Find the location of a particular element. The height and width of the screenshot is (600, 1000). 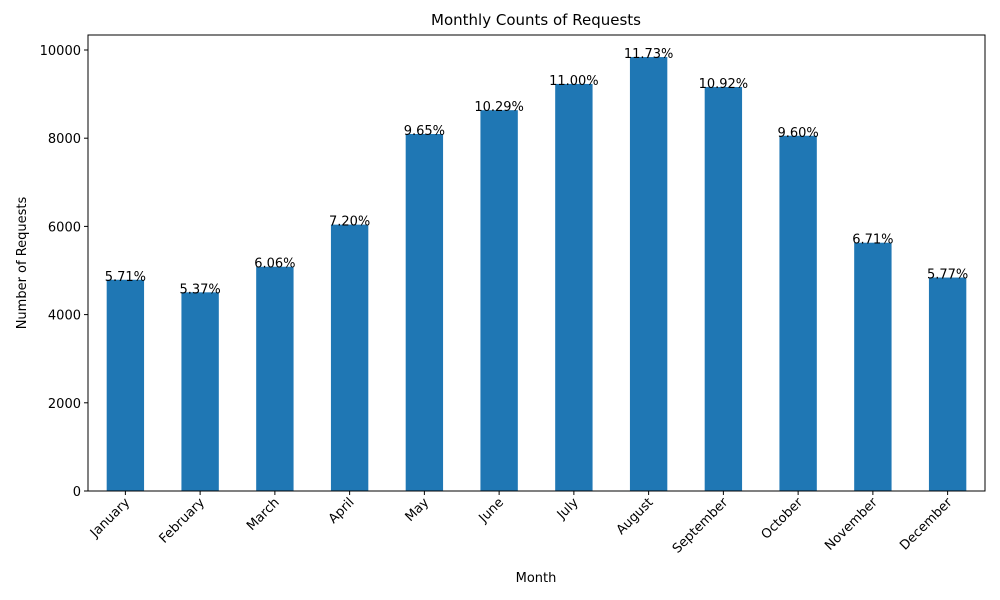

bar-label: 9.65% is located at coordinates (424, 131).